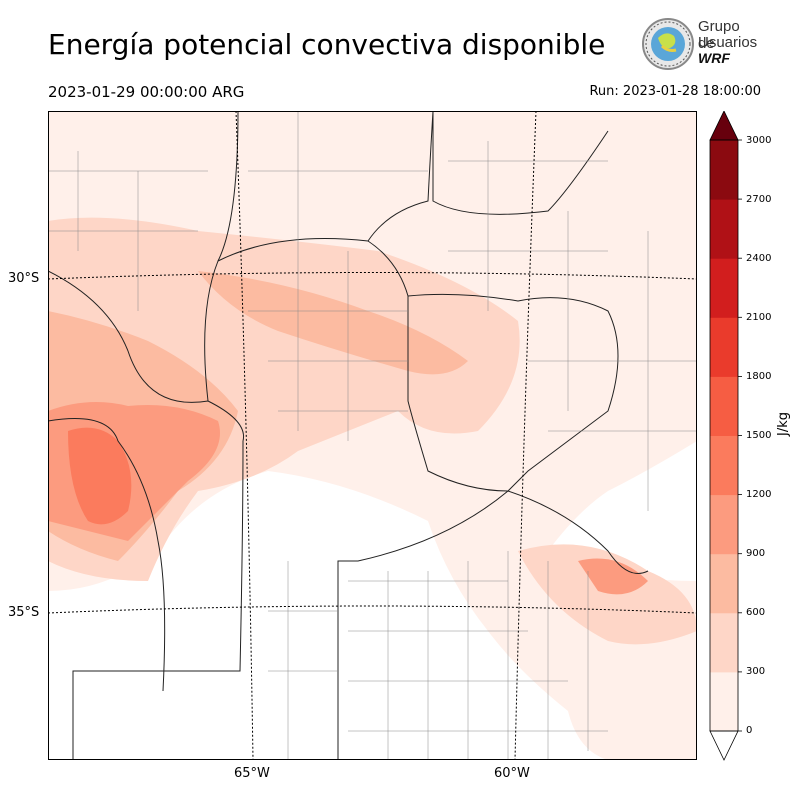 This screenshot has width=800, height=800. I want to click on globe-icon, so click(668, 44).